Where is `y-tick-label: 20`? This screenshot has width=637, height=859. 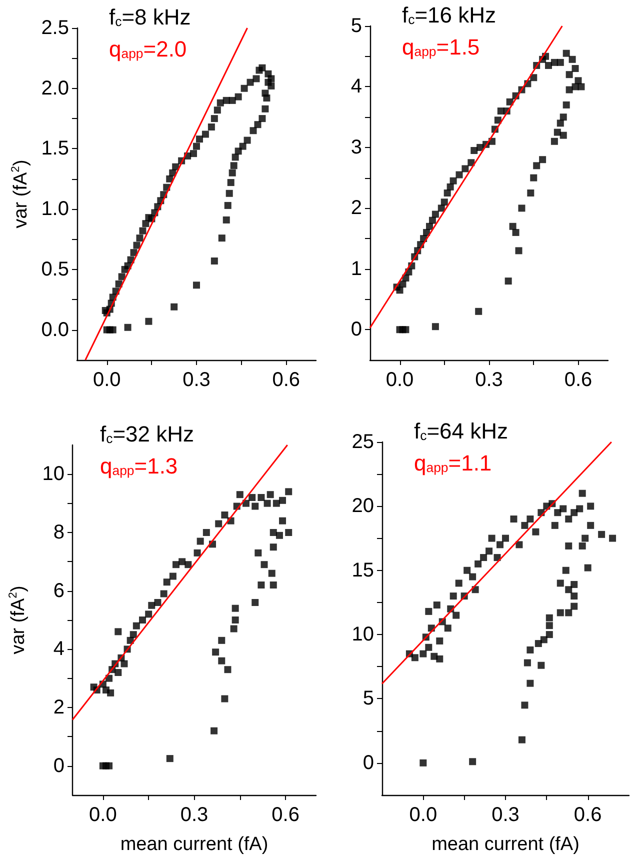 y-tick-label: 20 is located at coordinates (363, 506).